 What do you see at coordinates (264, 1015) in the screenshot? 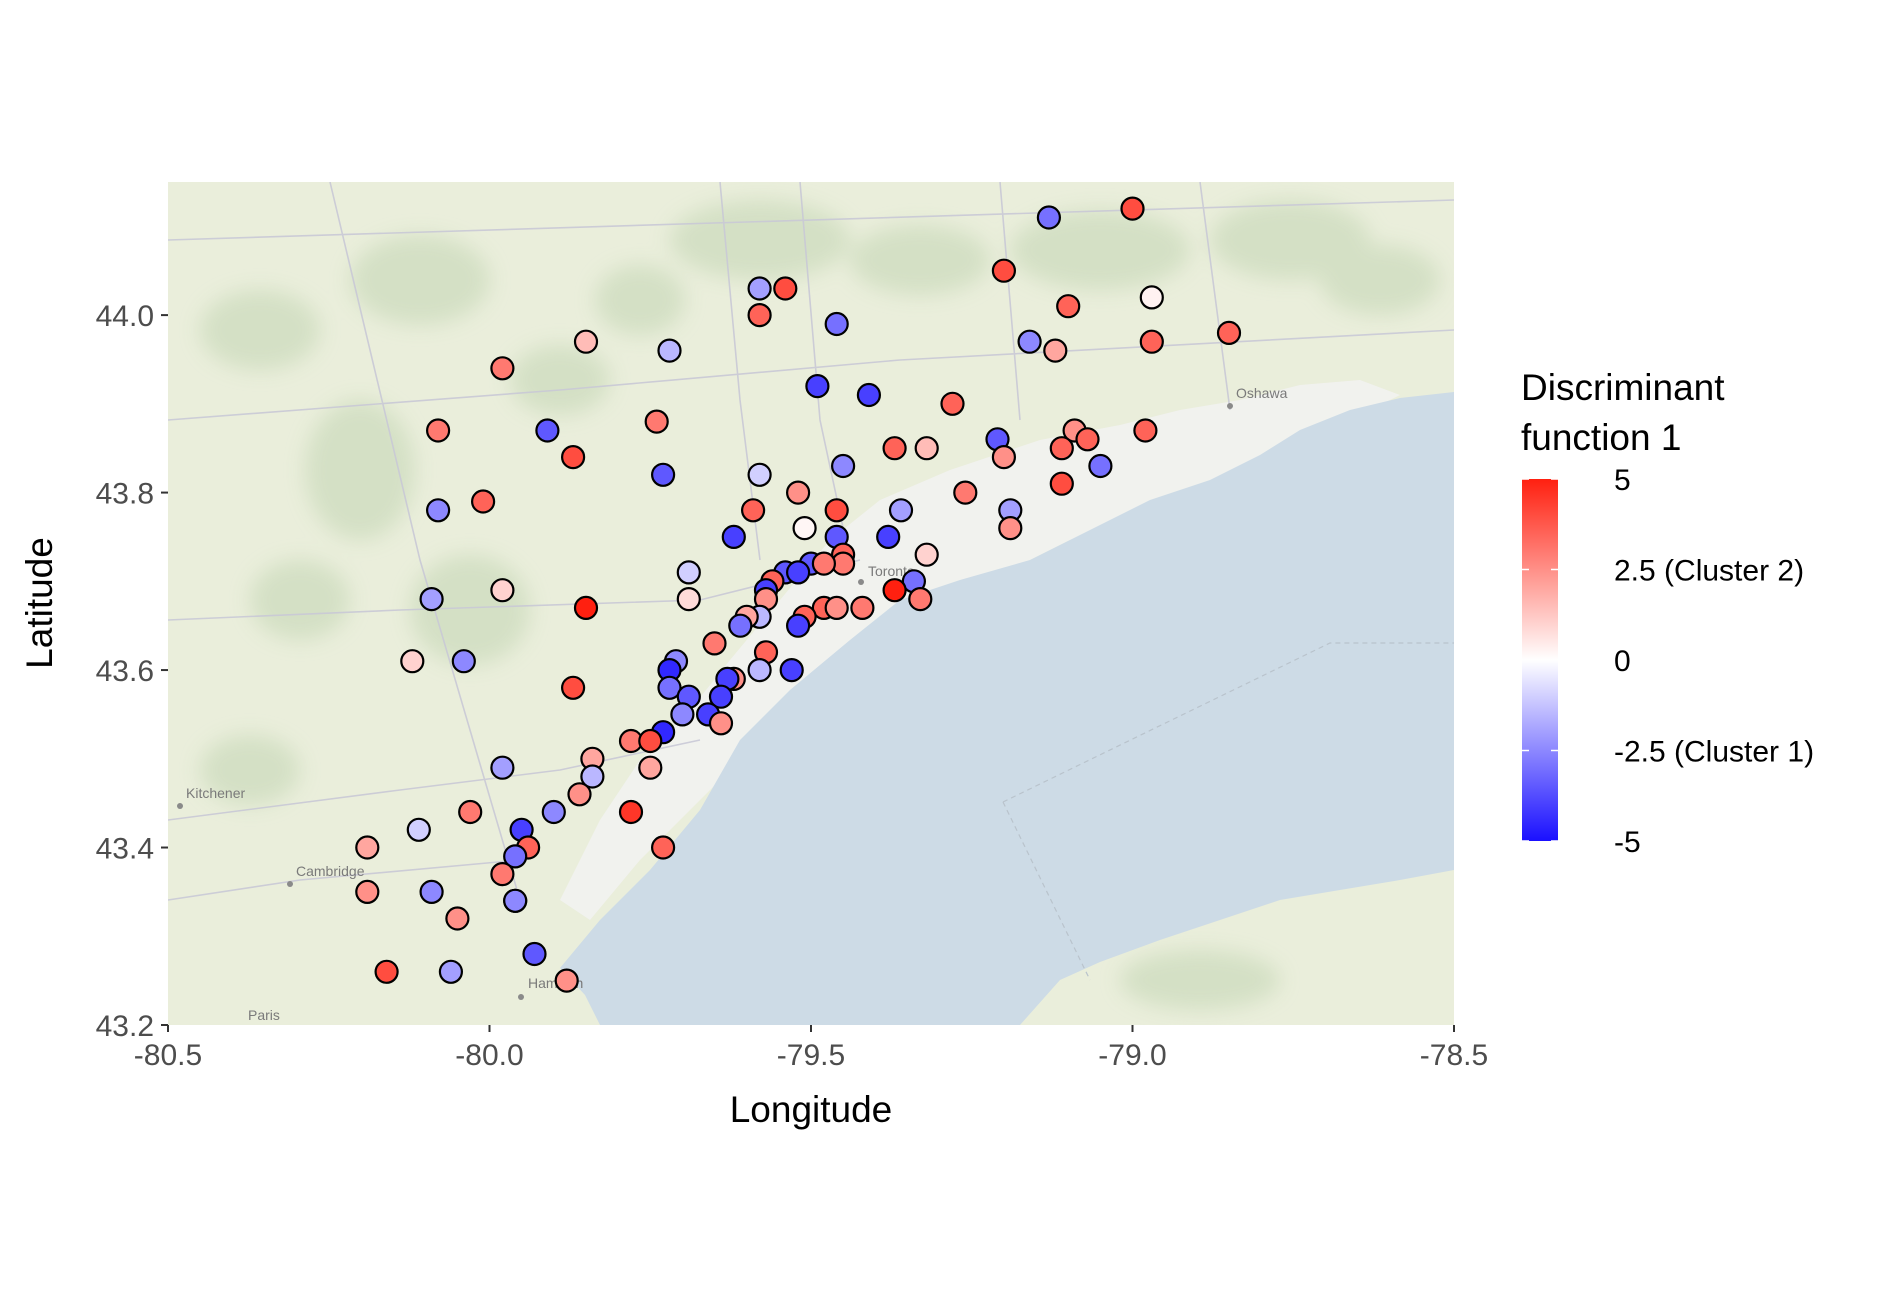
I see `place-label-paris: Paris` at bounding box center [264, 1015].